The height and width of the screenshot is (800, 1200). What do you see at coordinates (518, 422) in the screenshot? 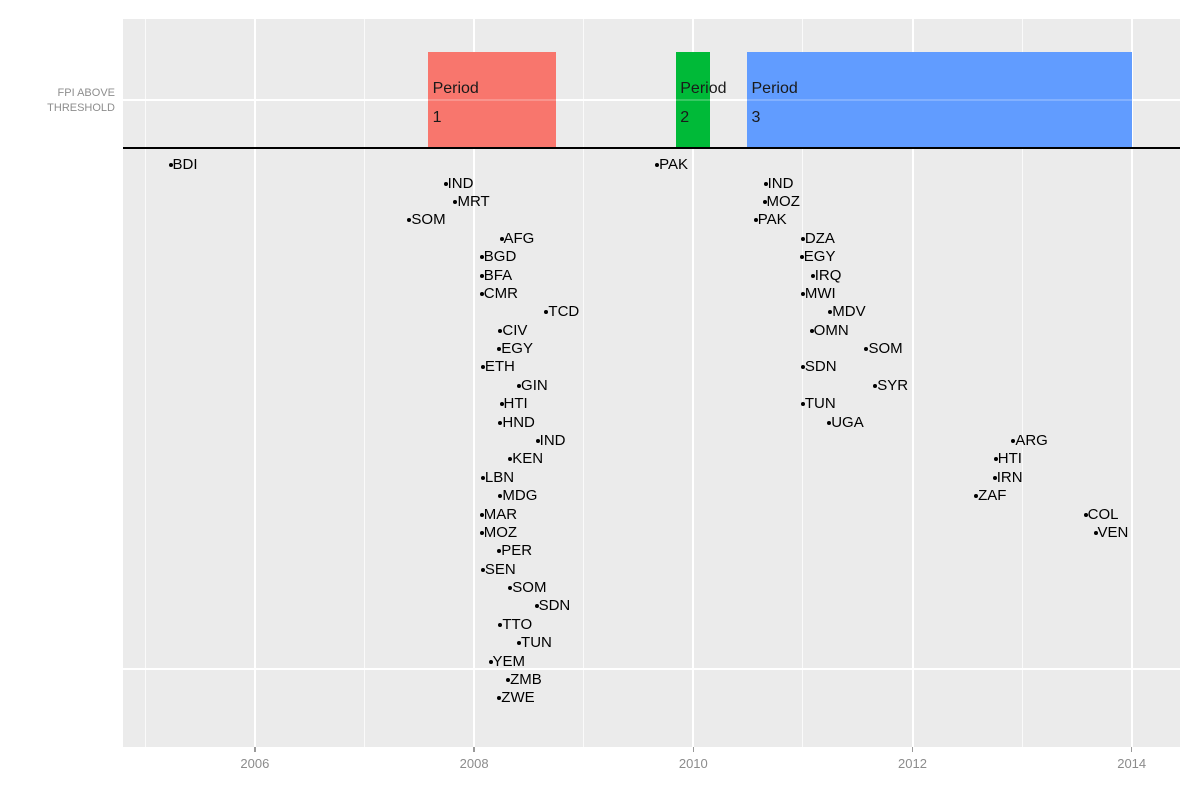
I see `point-label: HND` at bounding box center [518, 422].